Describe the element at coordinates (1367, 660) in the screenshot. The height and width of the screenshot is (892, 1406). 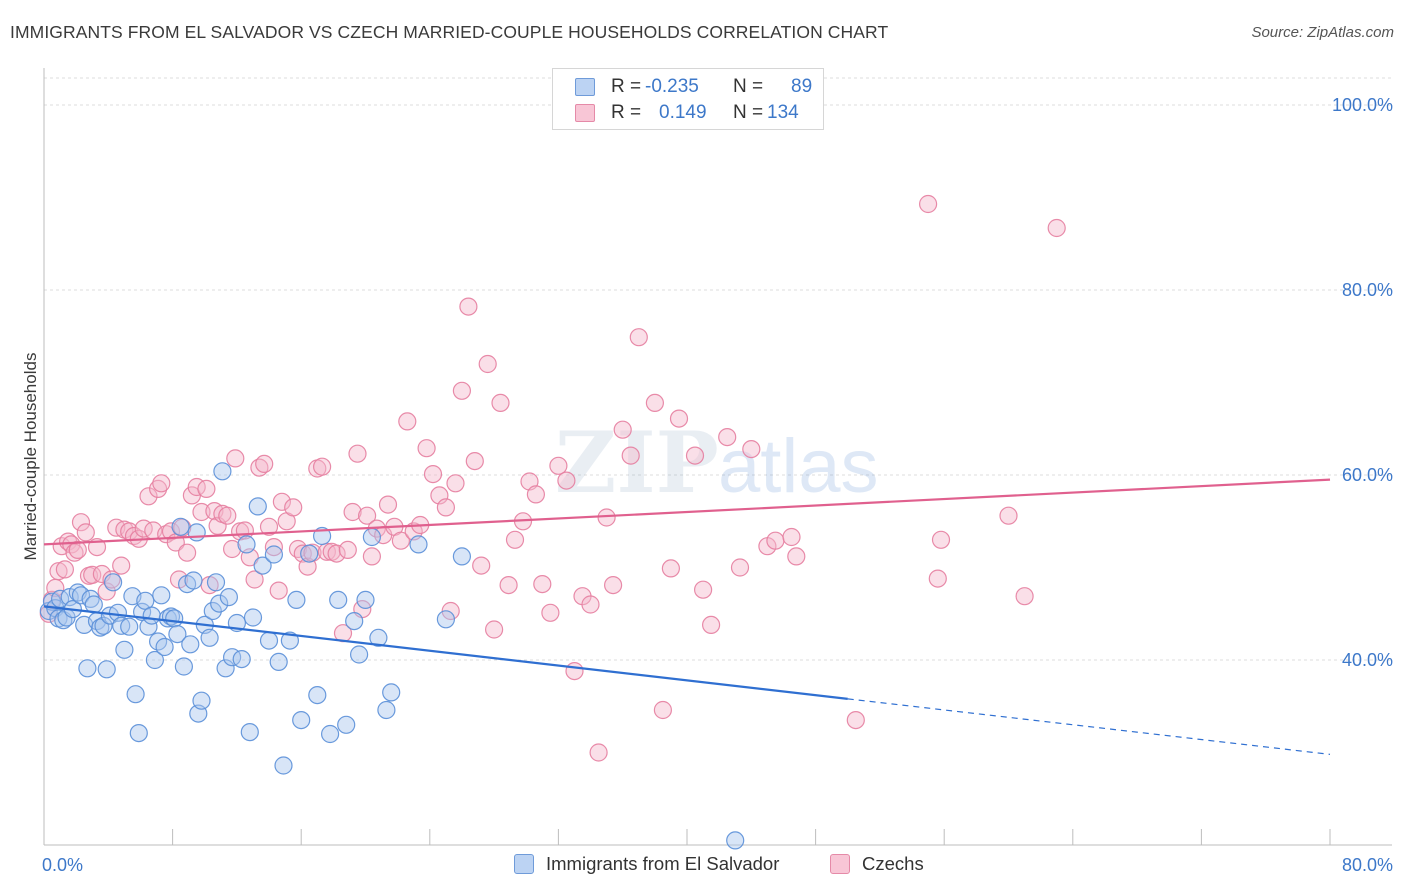
I see `y-tick-label: 40.0%` at that location.